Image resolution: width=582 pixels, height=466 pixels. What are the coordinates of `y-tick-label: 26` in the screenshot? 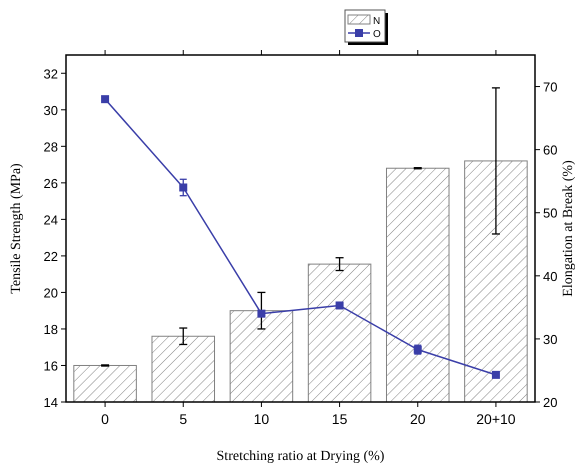 It's located at (51, 183).